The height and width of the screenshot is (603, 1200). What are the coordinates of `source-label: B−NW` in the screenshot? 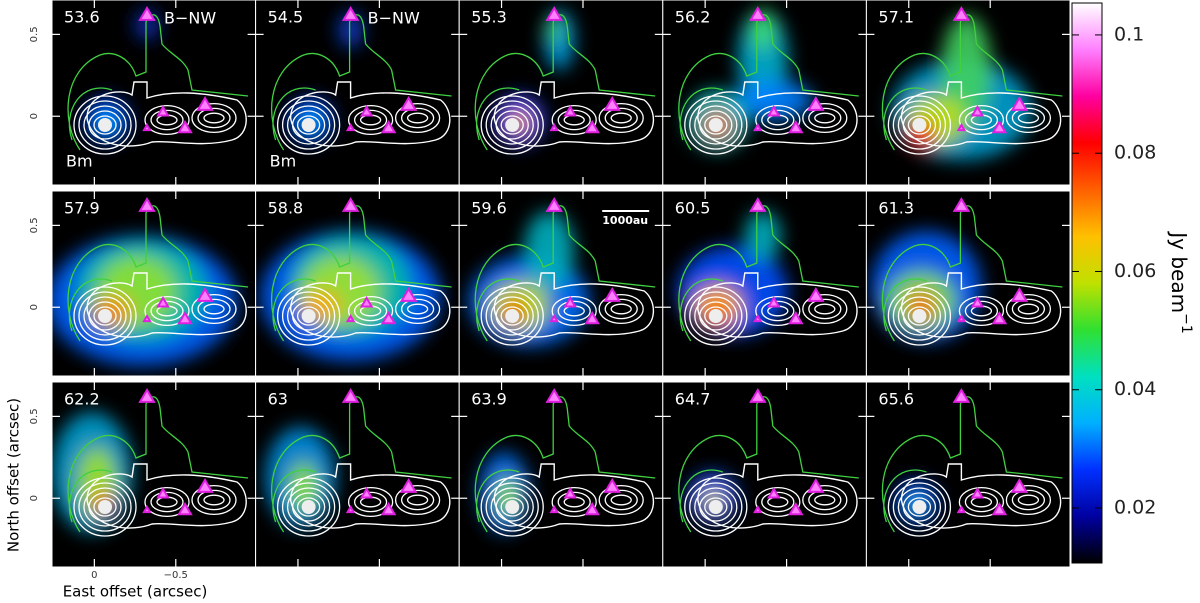 It's located at (394, 18).